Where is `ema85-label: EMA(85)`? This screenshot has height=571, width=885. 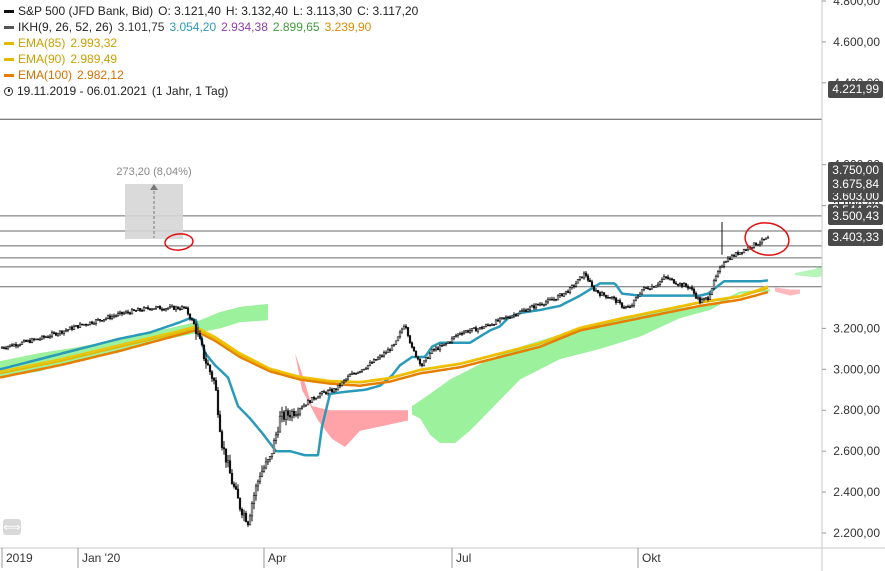
ema85-label: EMA(85) is located at coordinates (42, 43).